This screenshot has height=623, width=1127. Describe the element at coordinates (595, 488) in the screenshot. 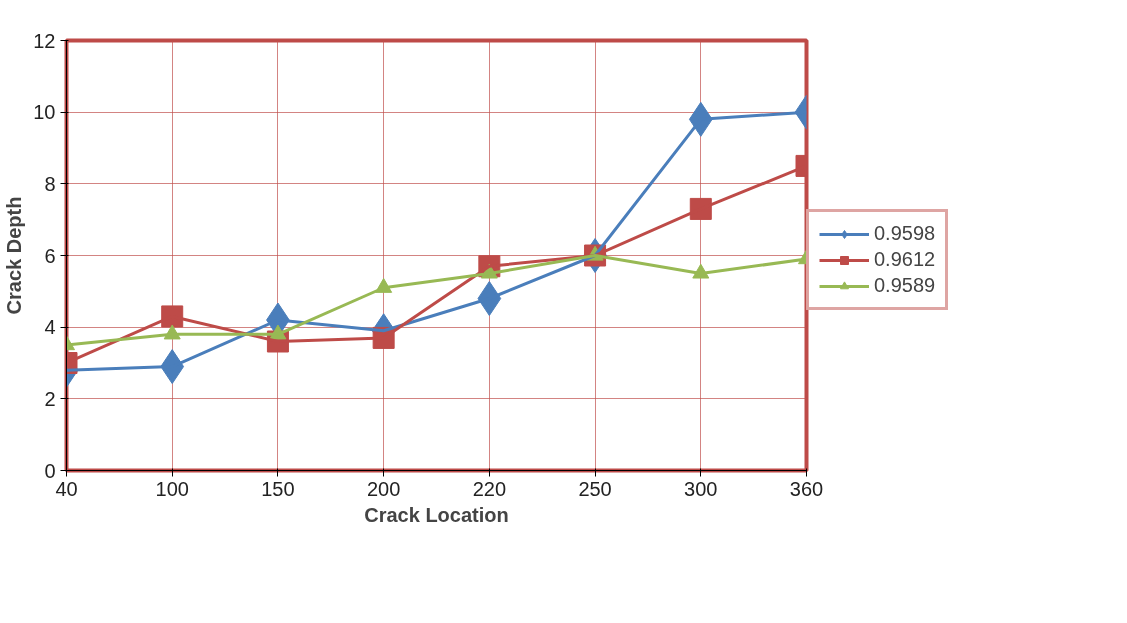

I see `x-tick-label: 250` at that location.